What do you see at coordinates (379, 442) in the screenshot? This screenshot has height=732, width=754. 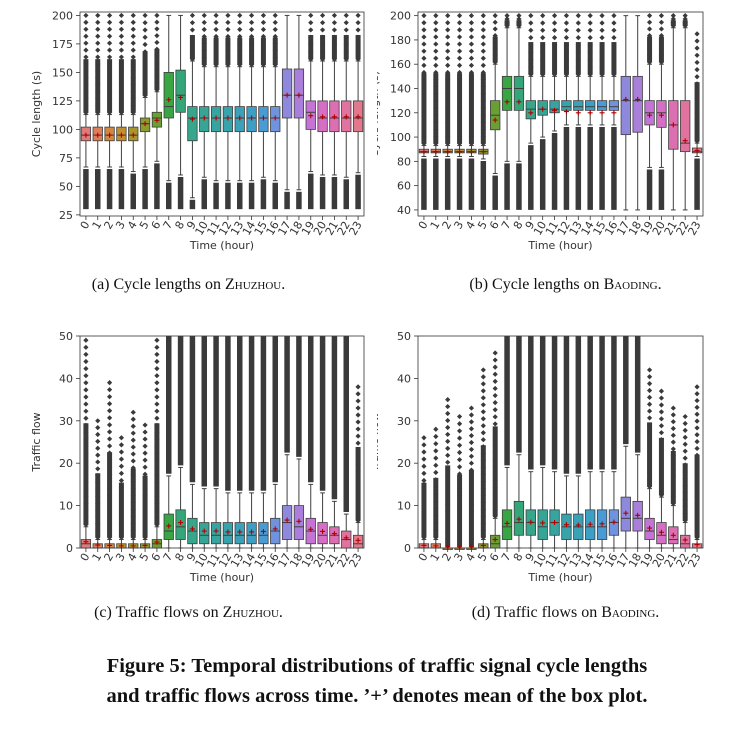 I see `y-axis-label: Traffic flow` at bounding box center [379, 442].